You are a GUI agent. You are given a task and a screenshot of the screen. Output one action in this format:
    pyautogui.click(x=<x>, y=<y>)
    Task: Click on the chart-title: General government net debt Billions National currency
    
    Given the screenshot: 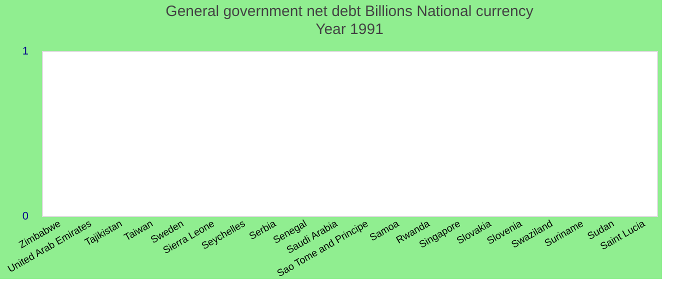 What is the action you would take?
    pyautogui.click(x=350, y=11)
    